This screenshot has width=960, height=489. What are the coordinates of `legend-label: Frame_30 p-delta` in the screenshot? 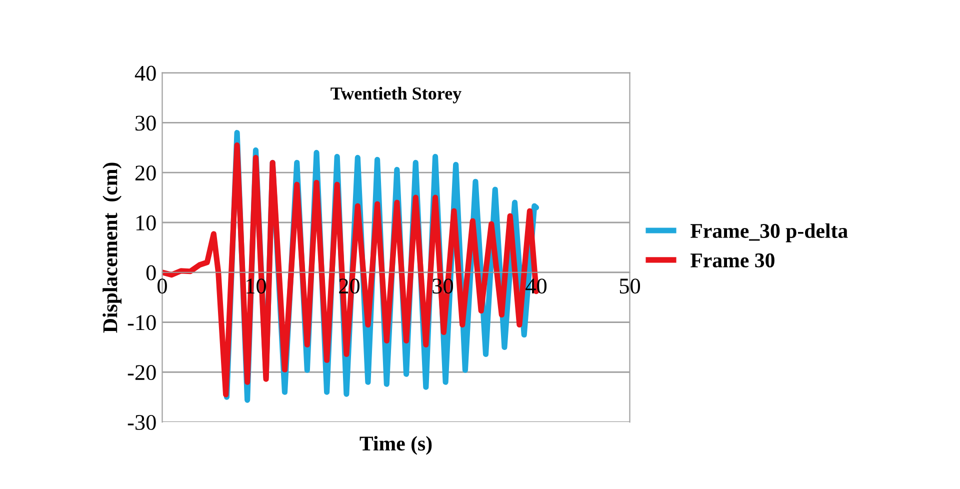 It's located at (769, 232).